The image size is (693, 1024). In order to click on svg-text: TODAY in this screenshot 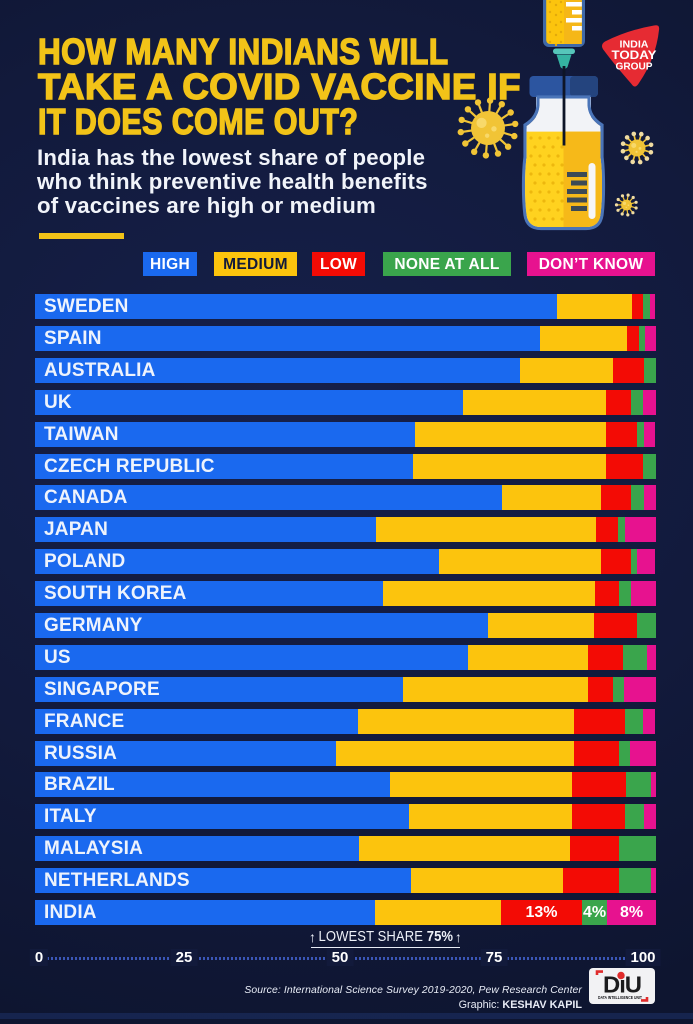, I will do `click(634, 56)`.